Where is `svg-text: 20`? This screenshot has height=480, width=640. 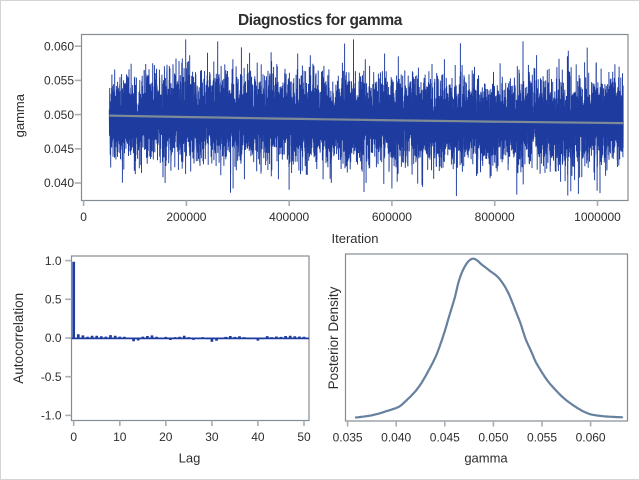
svg-text: 20 is located at coordinates (166, 437).